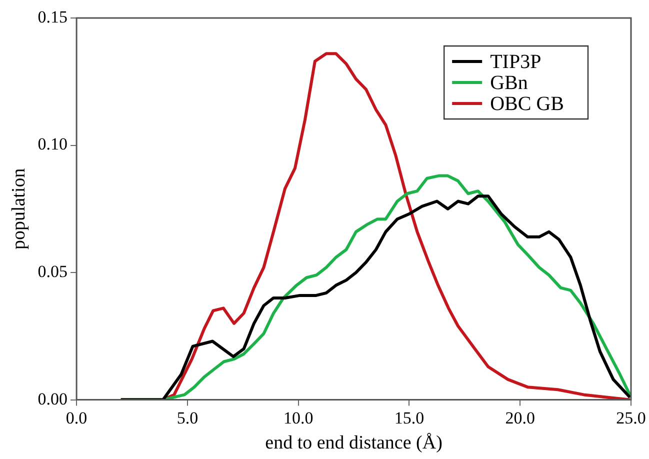  Describe the element at coordinates (509, 83) in the screenshot. I see `legend-label: GBn` at that location.